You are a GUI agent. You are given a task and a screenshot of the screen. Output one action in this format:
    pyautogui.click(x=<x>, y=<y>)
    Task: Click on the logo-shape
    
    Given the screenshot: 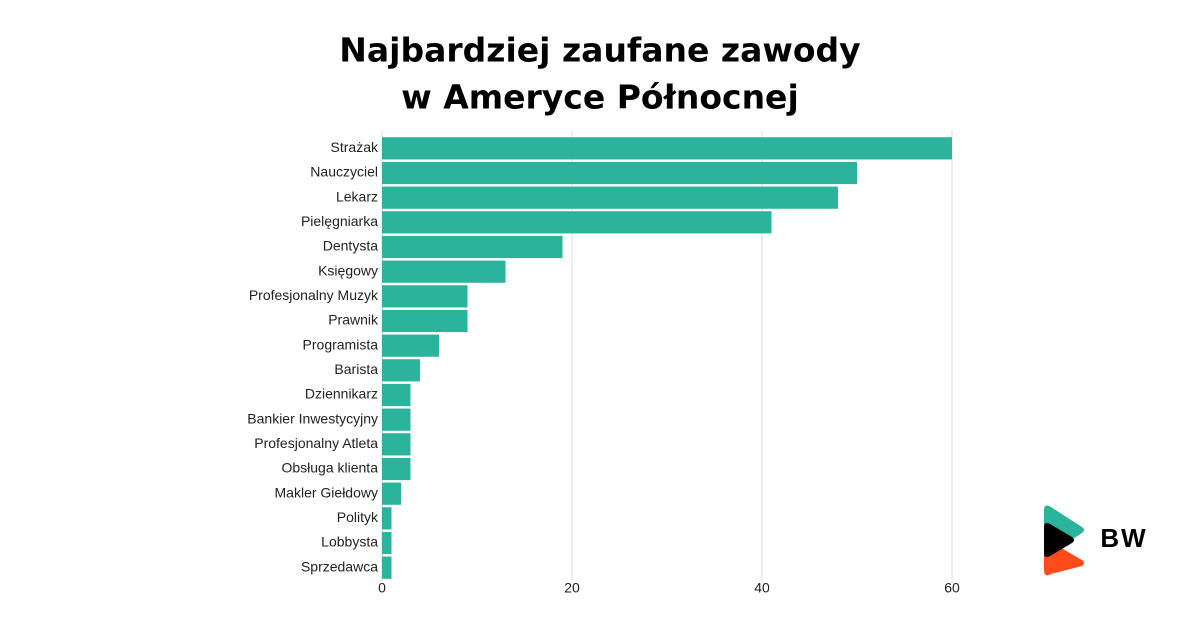 What is the action you would take?
    pyautogui.click(x=1059, y=540)
    